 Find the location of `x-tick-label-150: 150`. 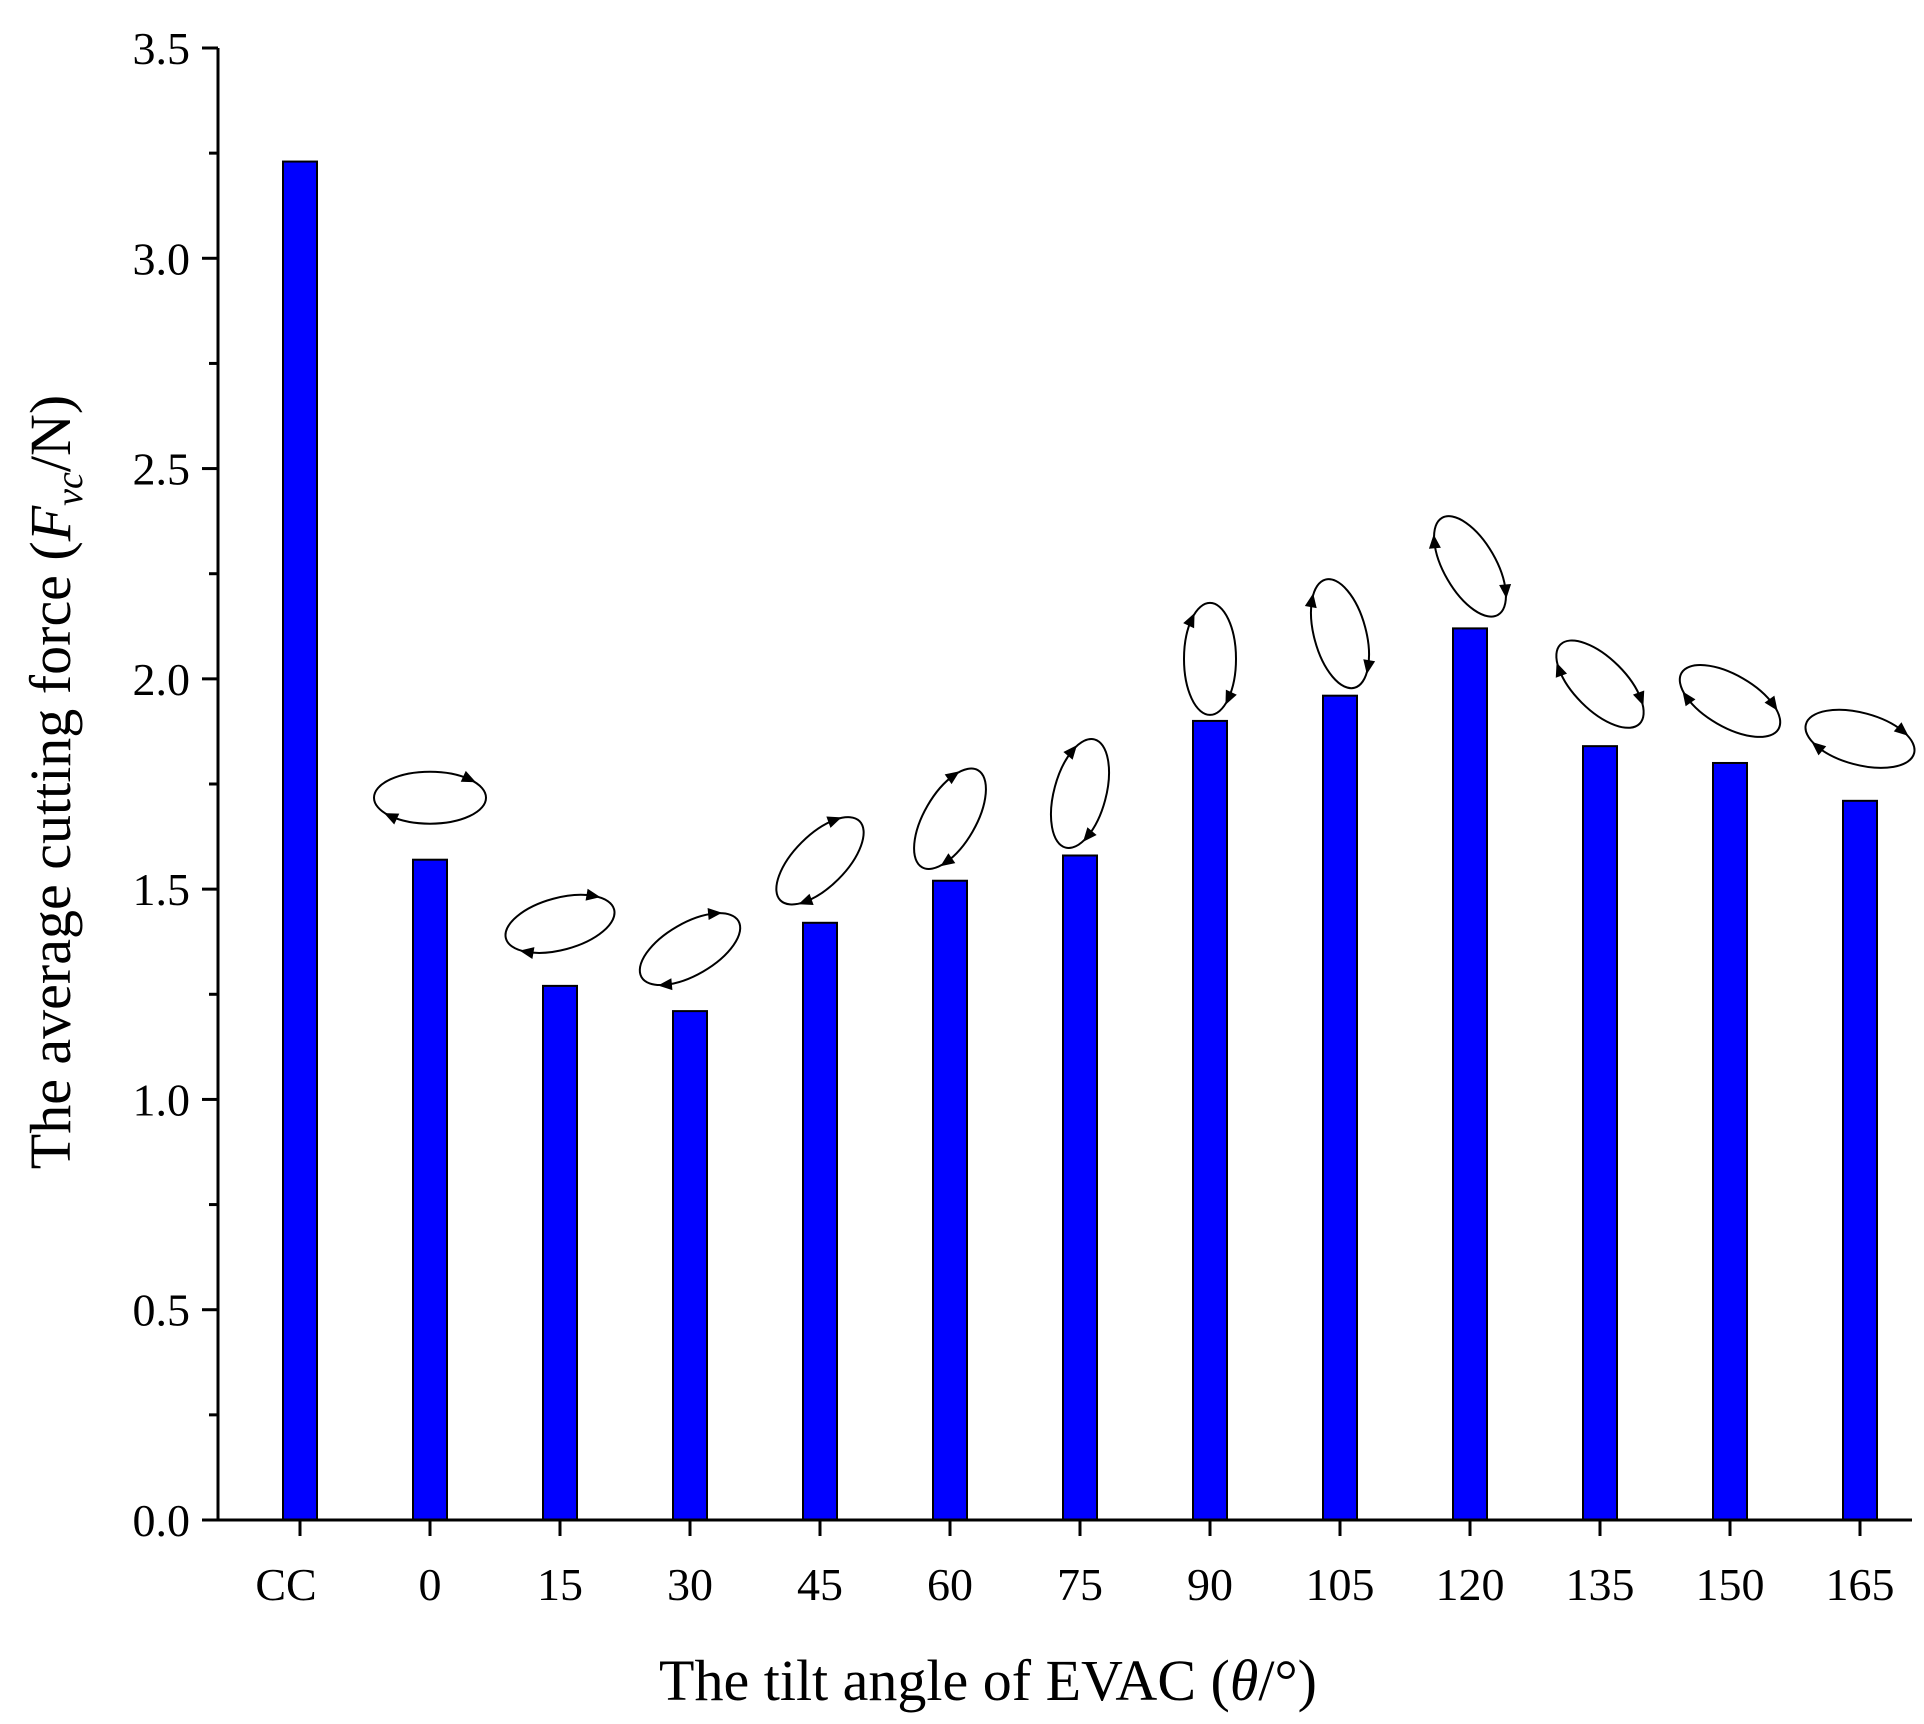

x-tick-label-150: 150 is located at coordinates (1730, 1584).